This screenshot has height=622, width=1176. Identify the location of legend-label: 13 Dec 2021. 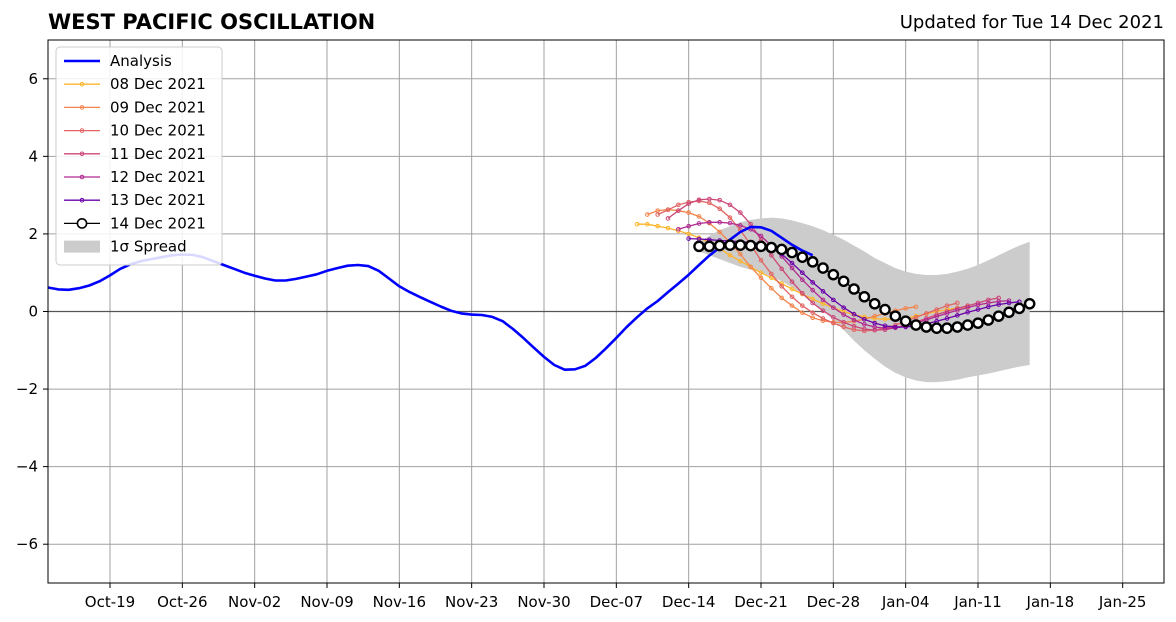
(158, 200).